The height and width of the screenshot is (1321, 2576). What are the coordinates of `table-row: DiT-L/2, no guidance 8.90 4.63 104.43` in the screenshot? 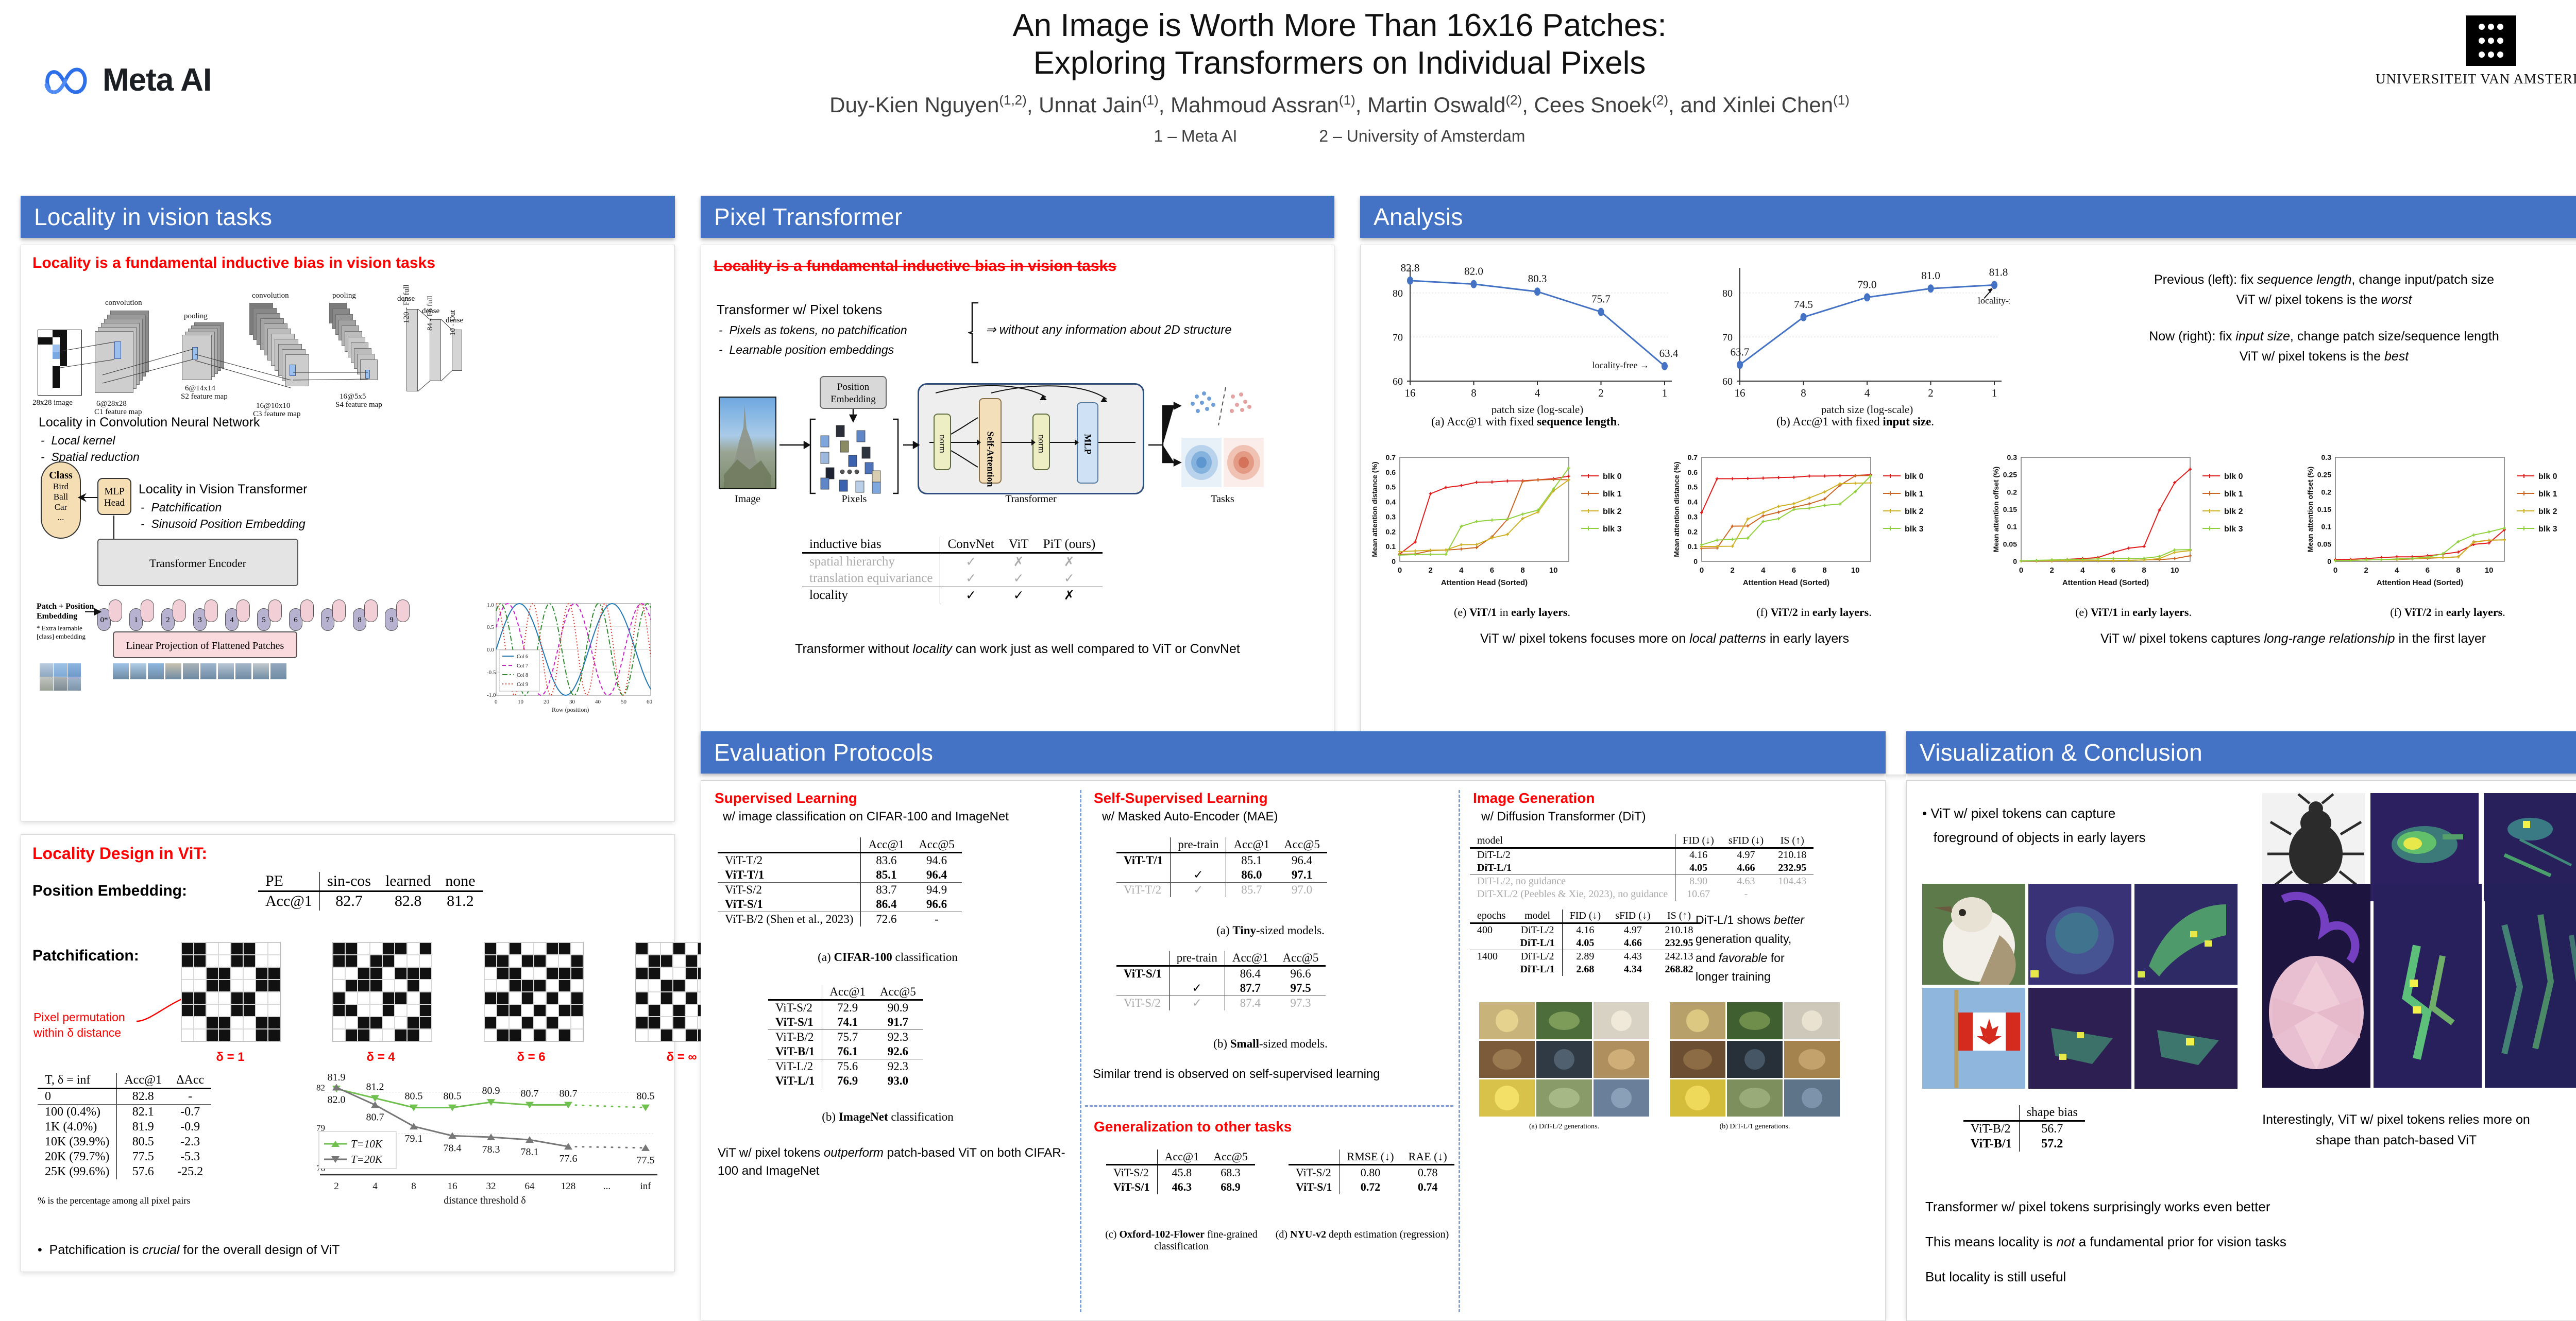 It's located at (1642, 881).